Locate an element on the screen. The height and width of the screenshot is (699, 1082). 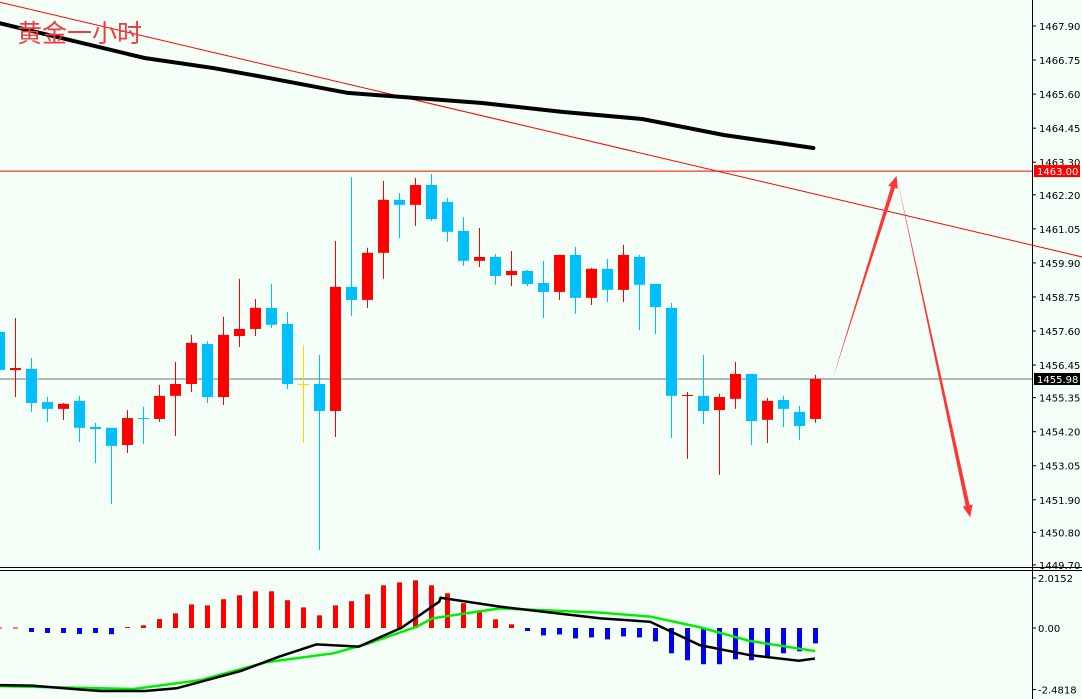
y-tick-label: 1466.75 is located at coordinates (1059, 61).